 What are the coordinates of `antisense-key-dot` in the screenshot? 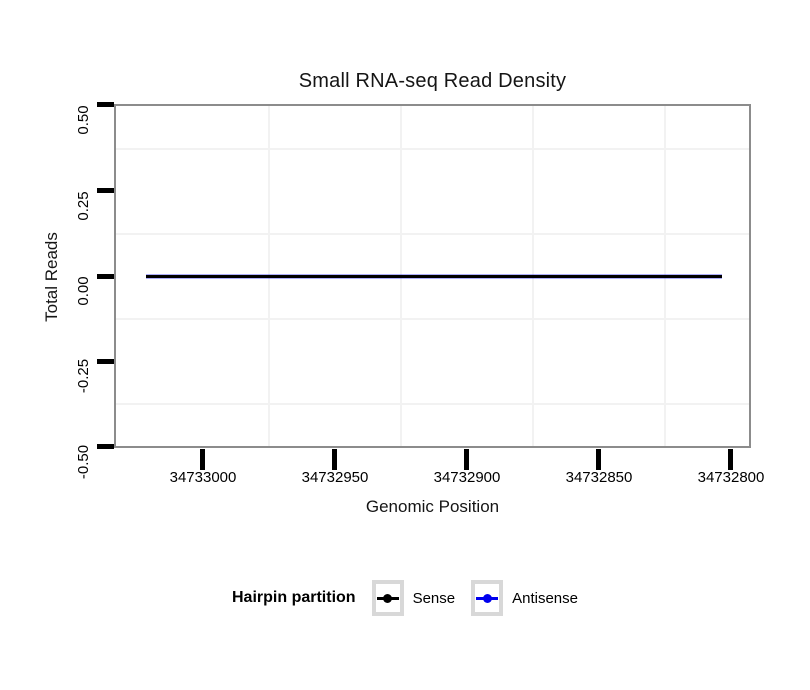 It's located at (487, 598).